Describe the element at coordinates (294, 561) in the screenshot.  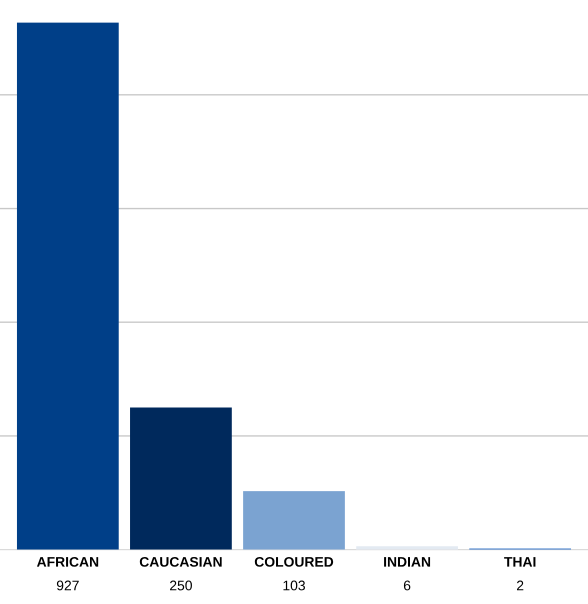
I see `x-tick-label: COLOURED` at that location.